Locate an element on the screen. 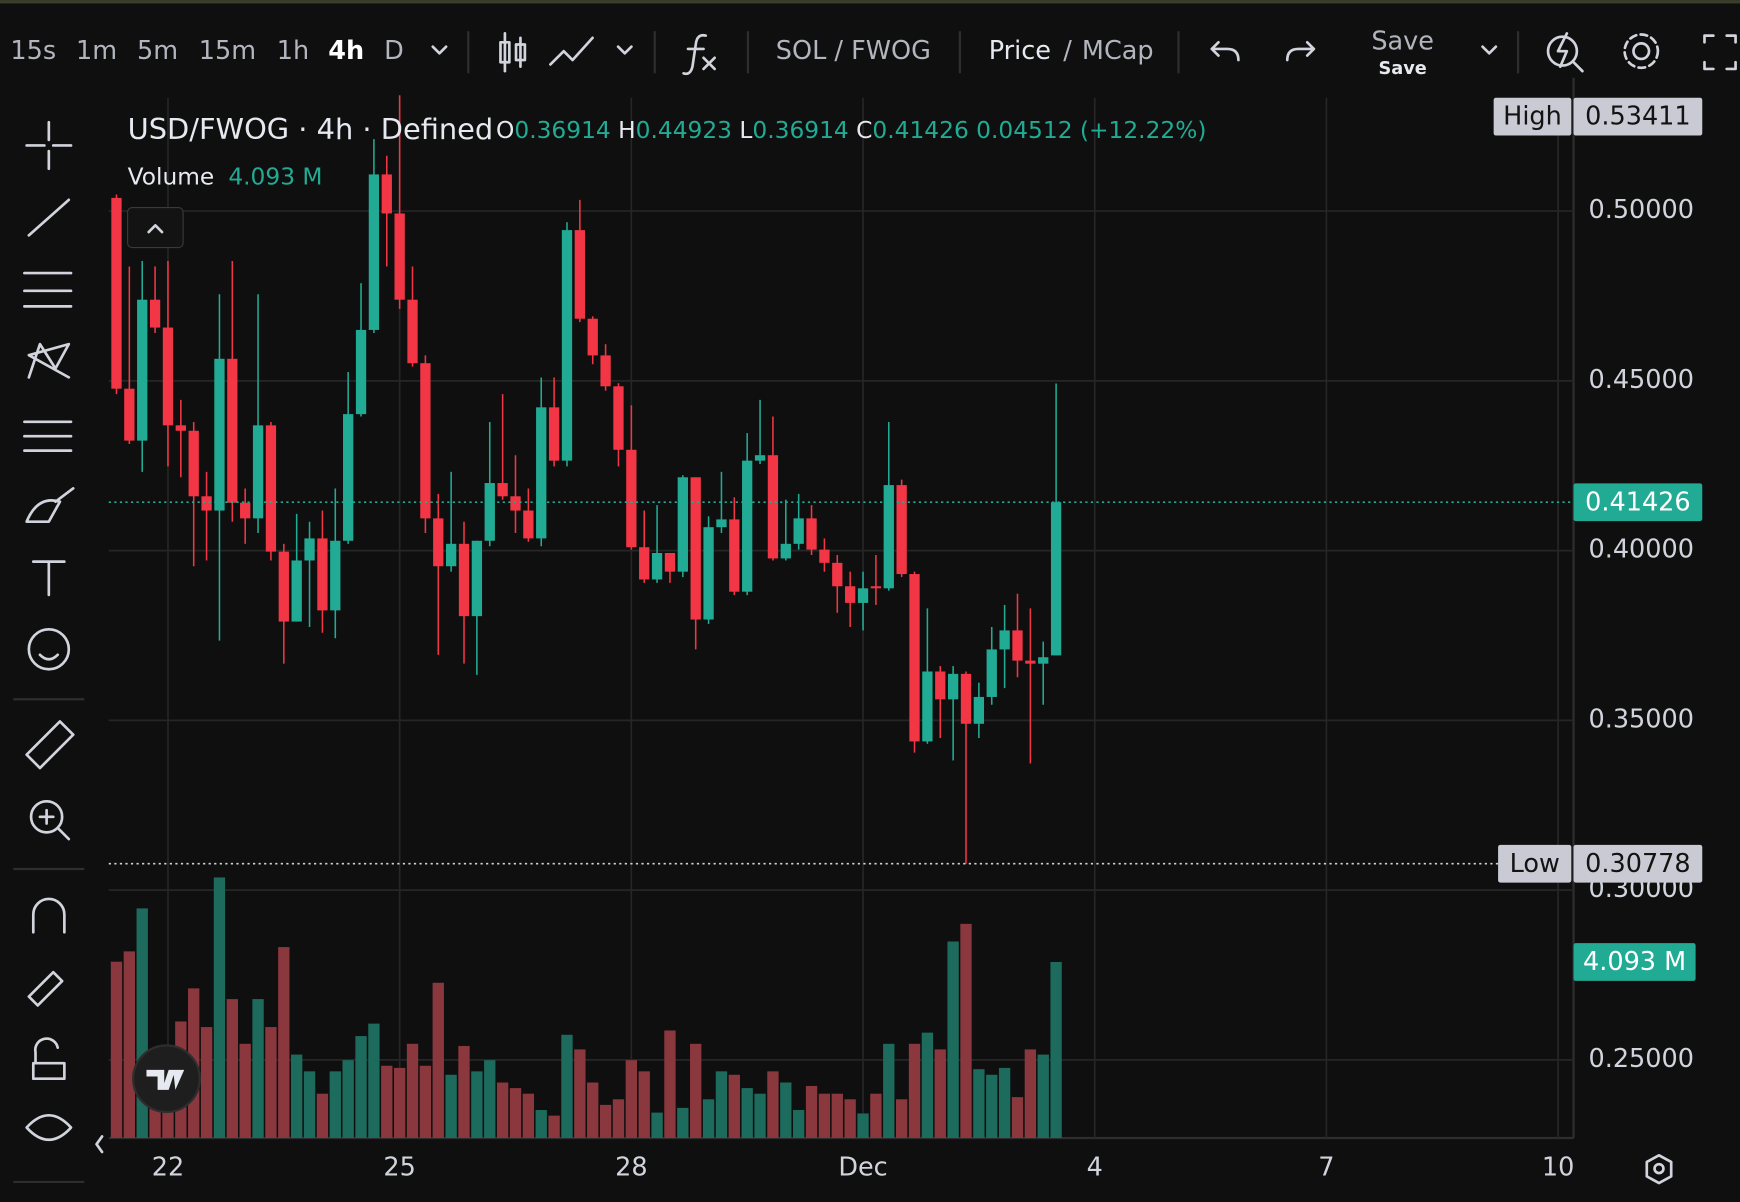  low-value: 0.36914 is located at coordinates (800, 130).